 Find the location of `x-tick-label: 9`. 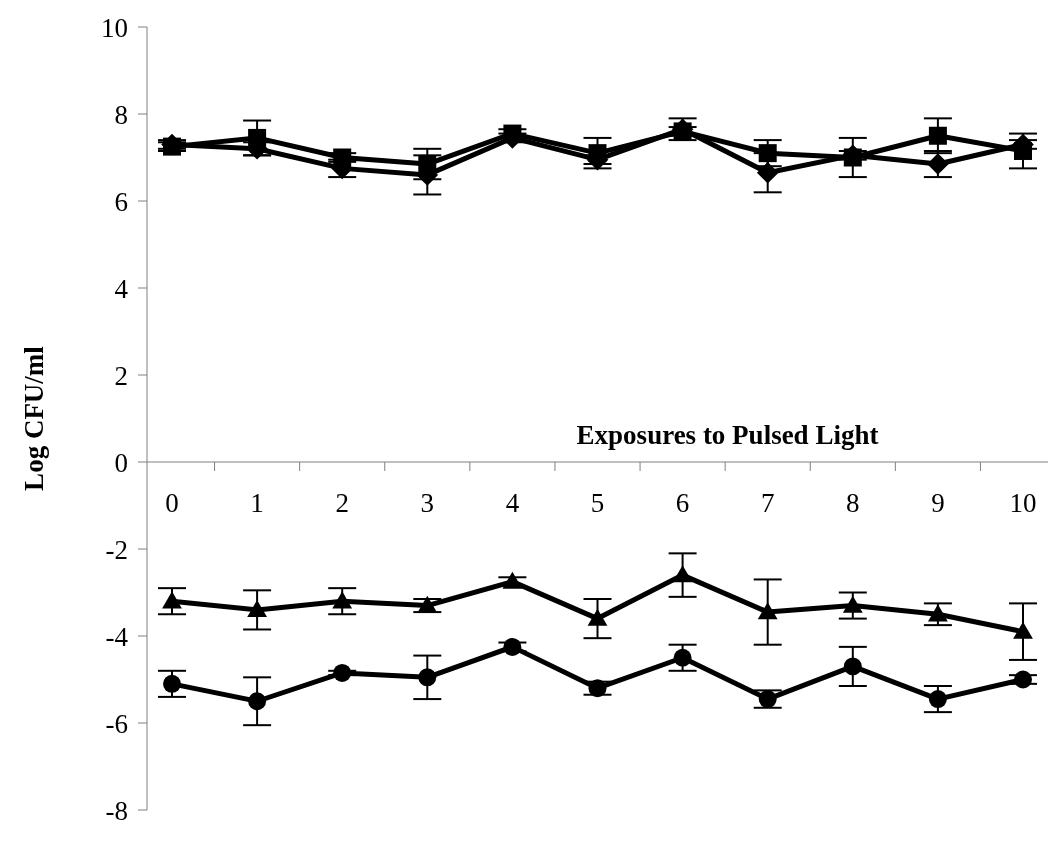

x-tick-label: 9 is located at coordinates (938, 503).